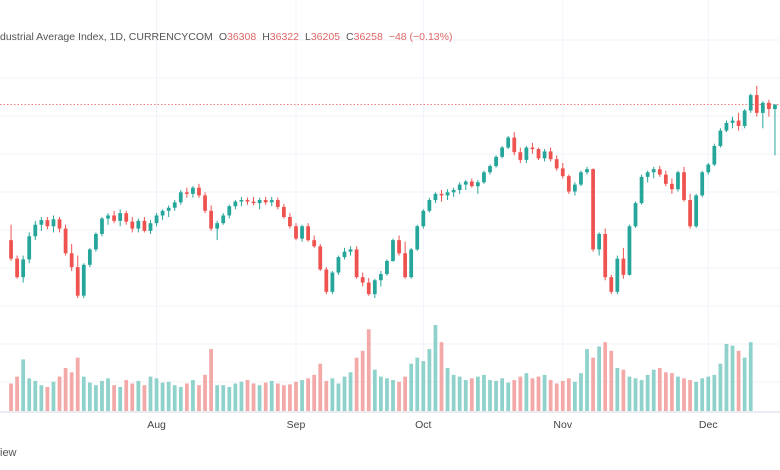 The image size is (780, 470). What do you see at coordinates (325, 37) in the screenshot?
I see `legend-low-value: 36205` at bounding box center [325, 37].